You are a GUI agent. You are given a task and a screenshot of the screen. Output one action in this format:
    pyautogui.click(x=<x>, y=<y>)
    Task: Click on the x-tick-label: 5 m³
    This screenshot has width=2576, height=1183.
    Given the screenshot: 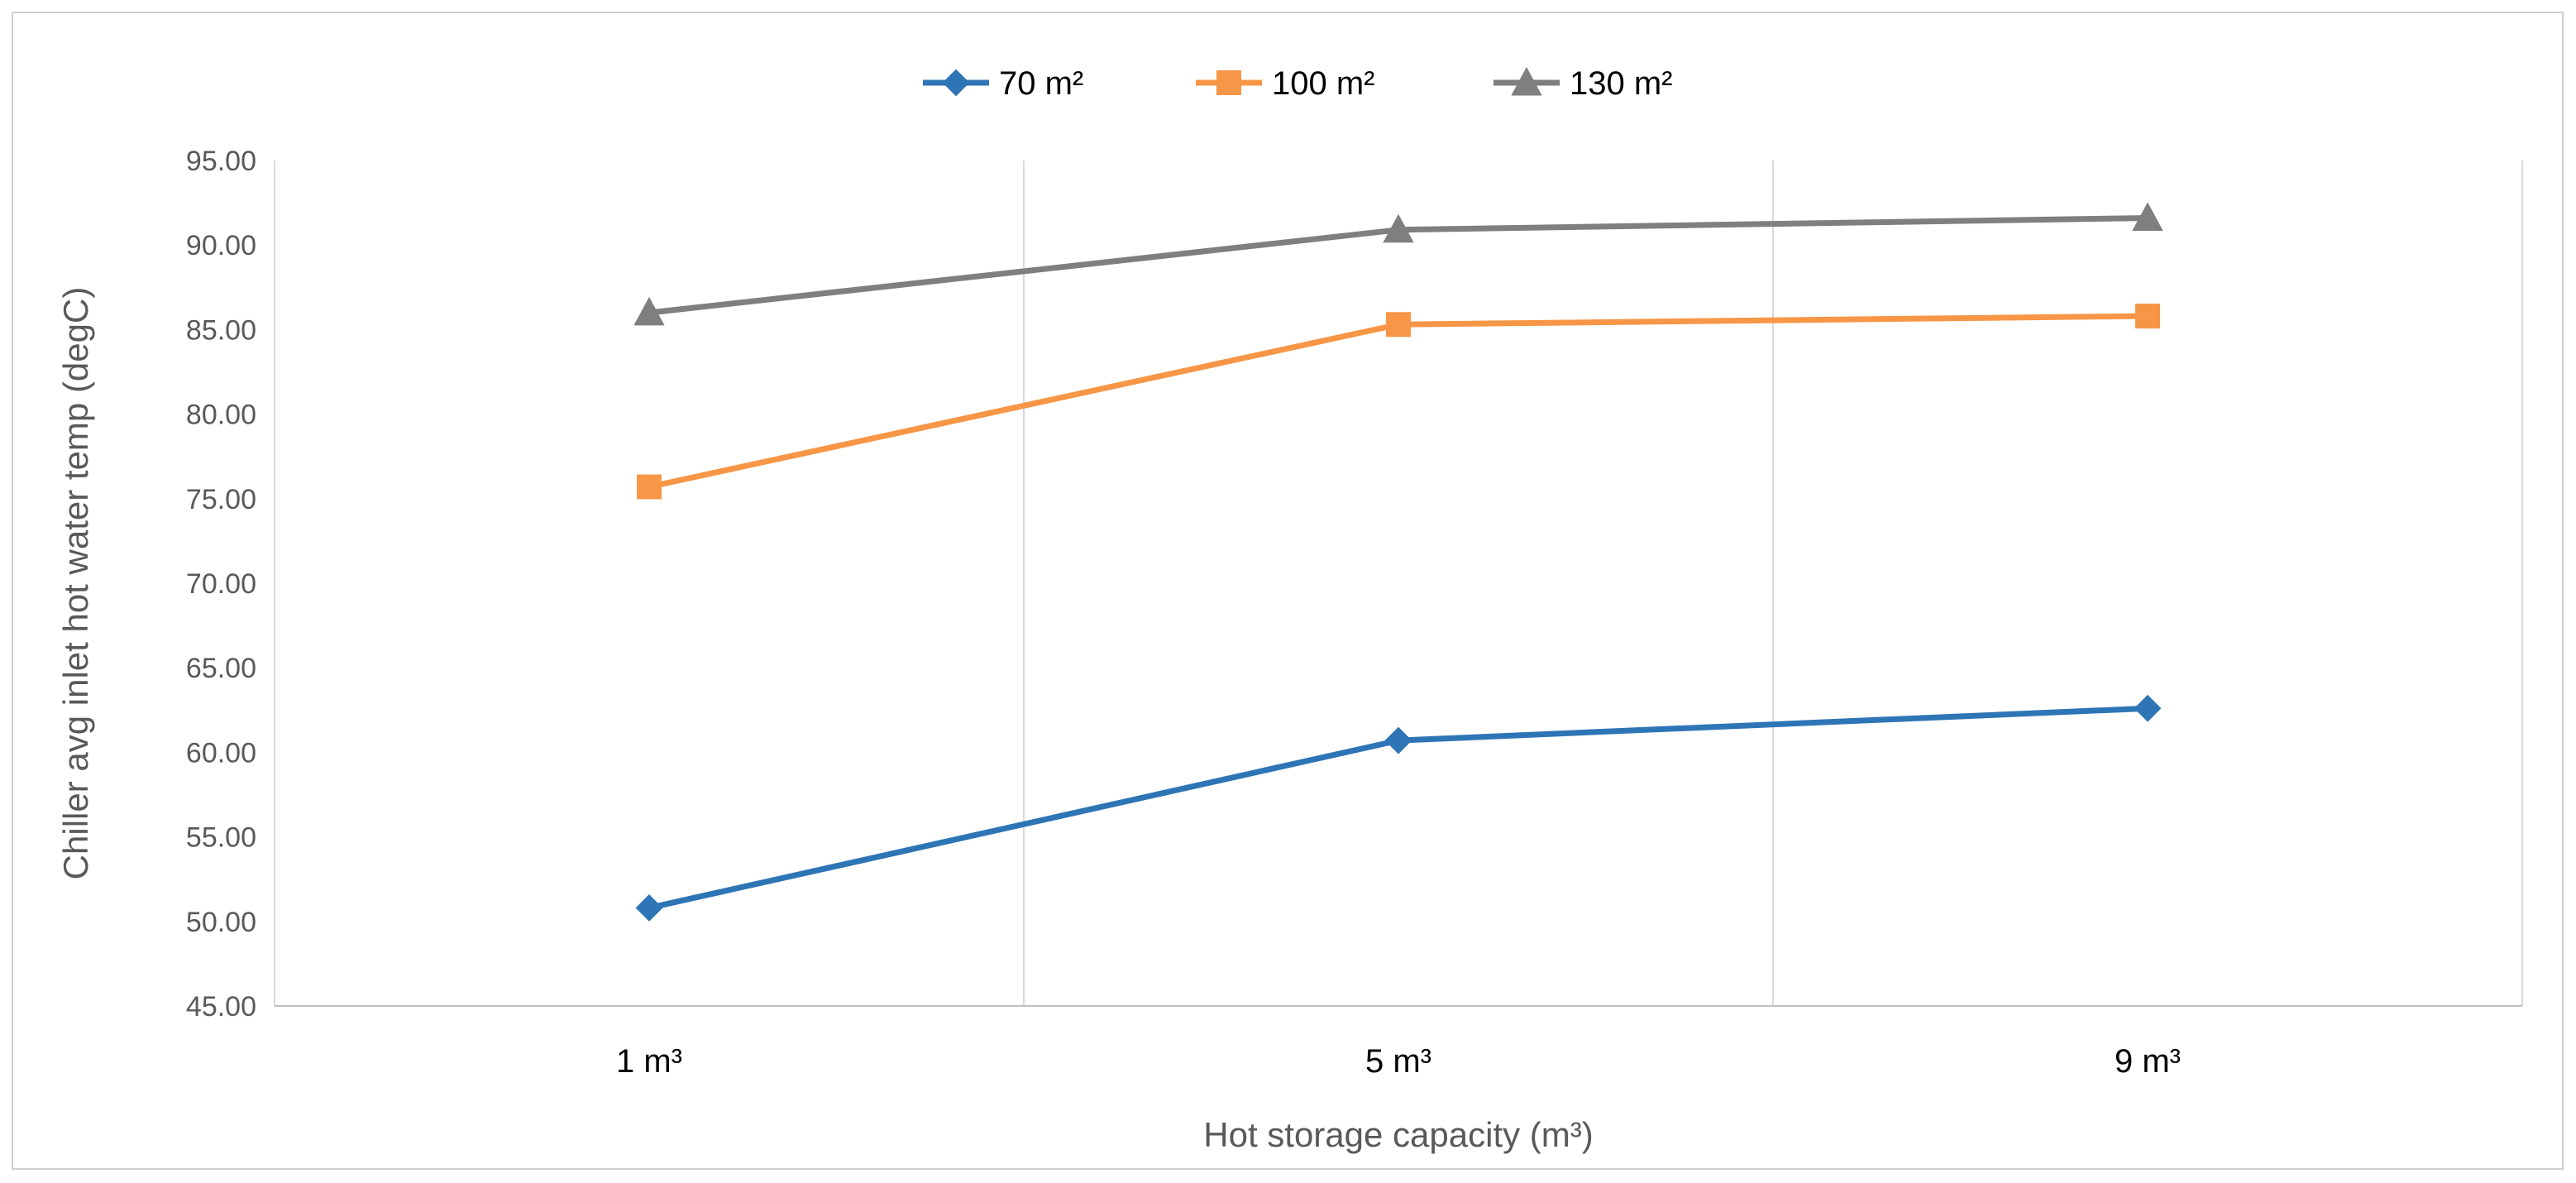 What is the action you would take?
    pyautogui.click(x=1398, y=1061)
    